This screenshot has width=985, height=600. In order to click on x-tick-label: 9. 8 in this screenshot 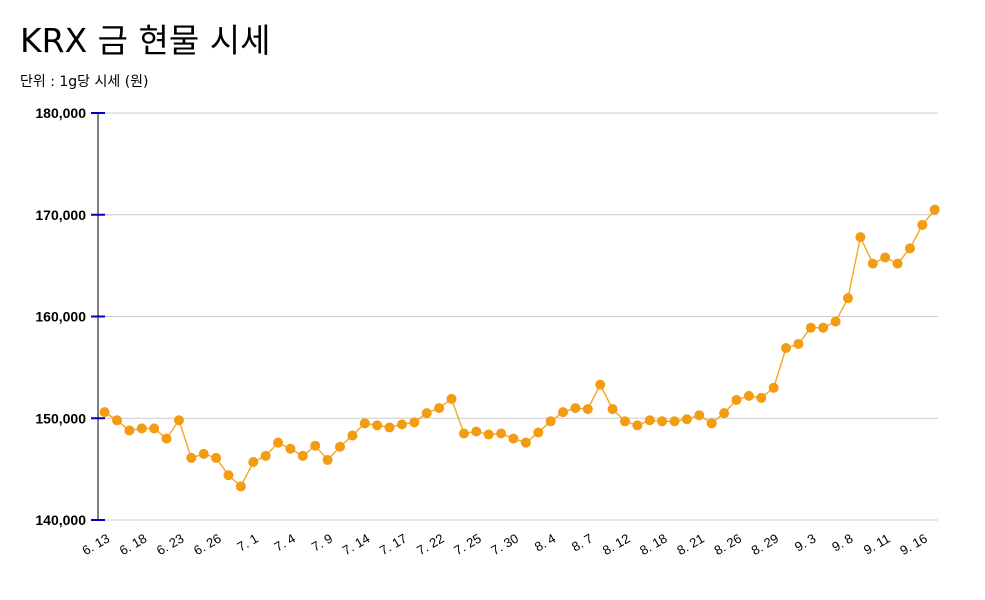, I will do `click(842, 543)`.